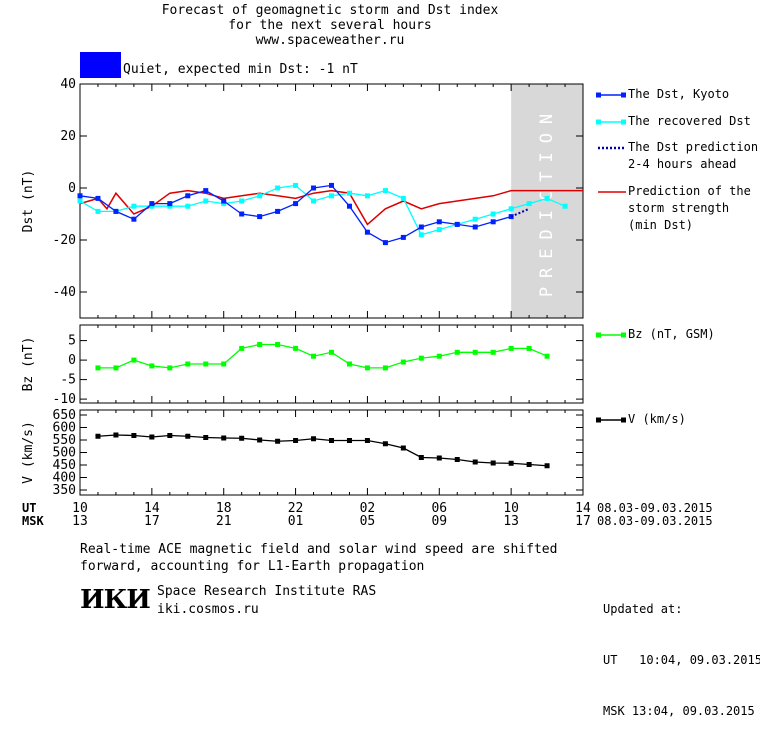 The image size is (760, 737). Describe the element at coordinates (72, 188) in the screenshot. I see `dst-ytick-label: 0` at that location.